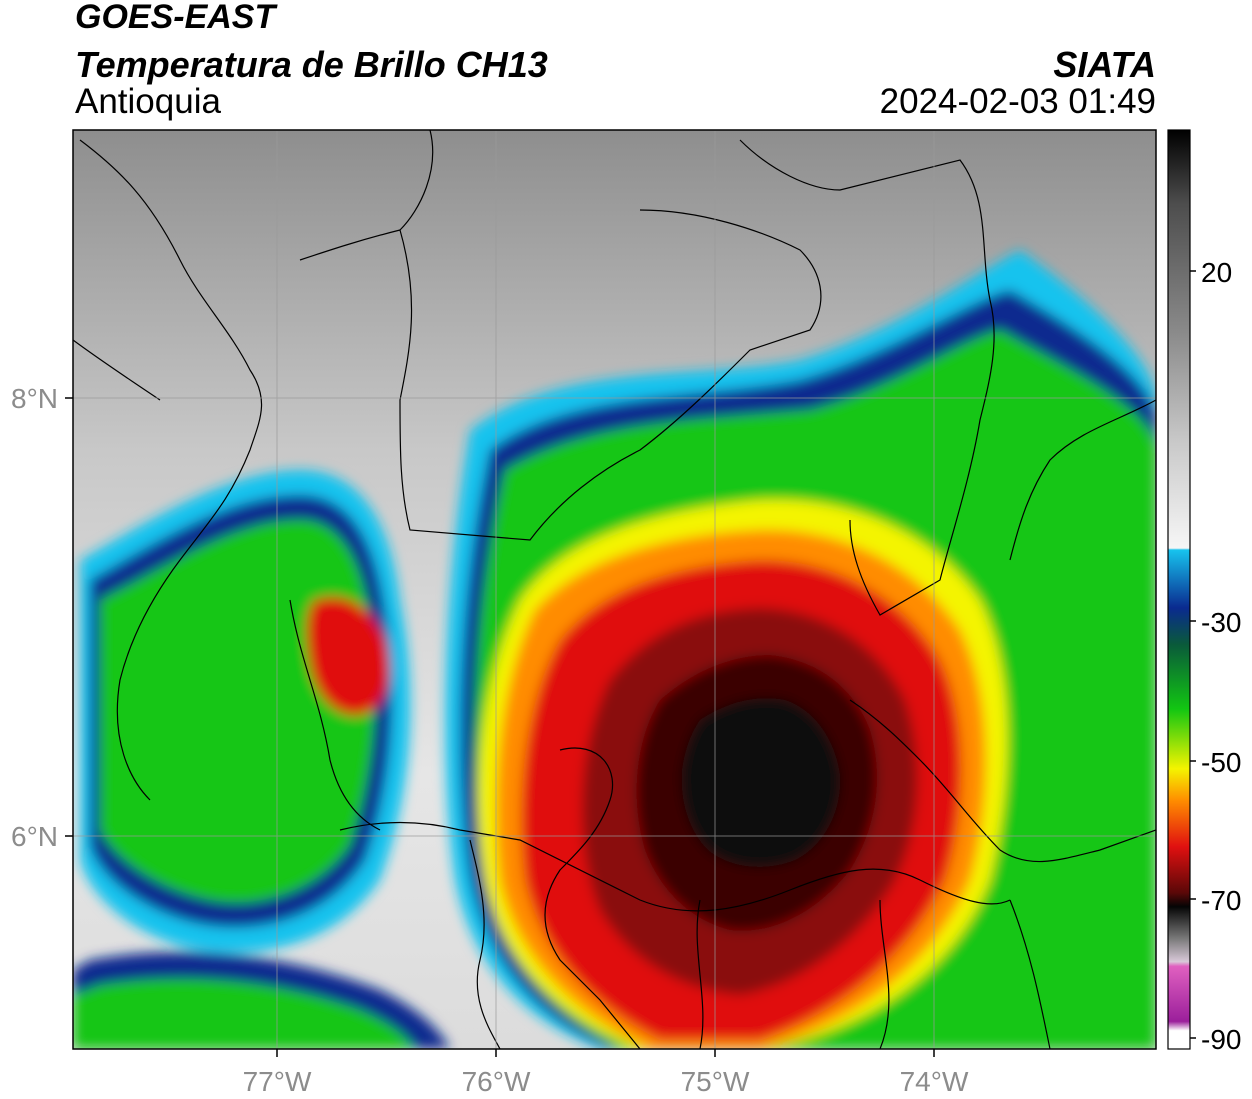  What do you see at coordinates (148, 101) in the screenshot?
I see `region-label: Antioquia` at bounding box center [148, 101].